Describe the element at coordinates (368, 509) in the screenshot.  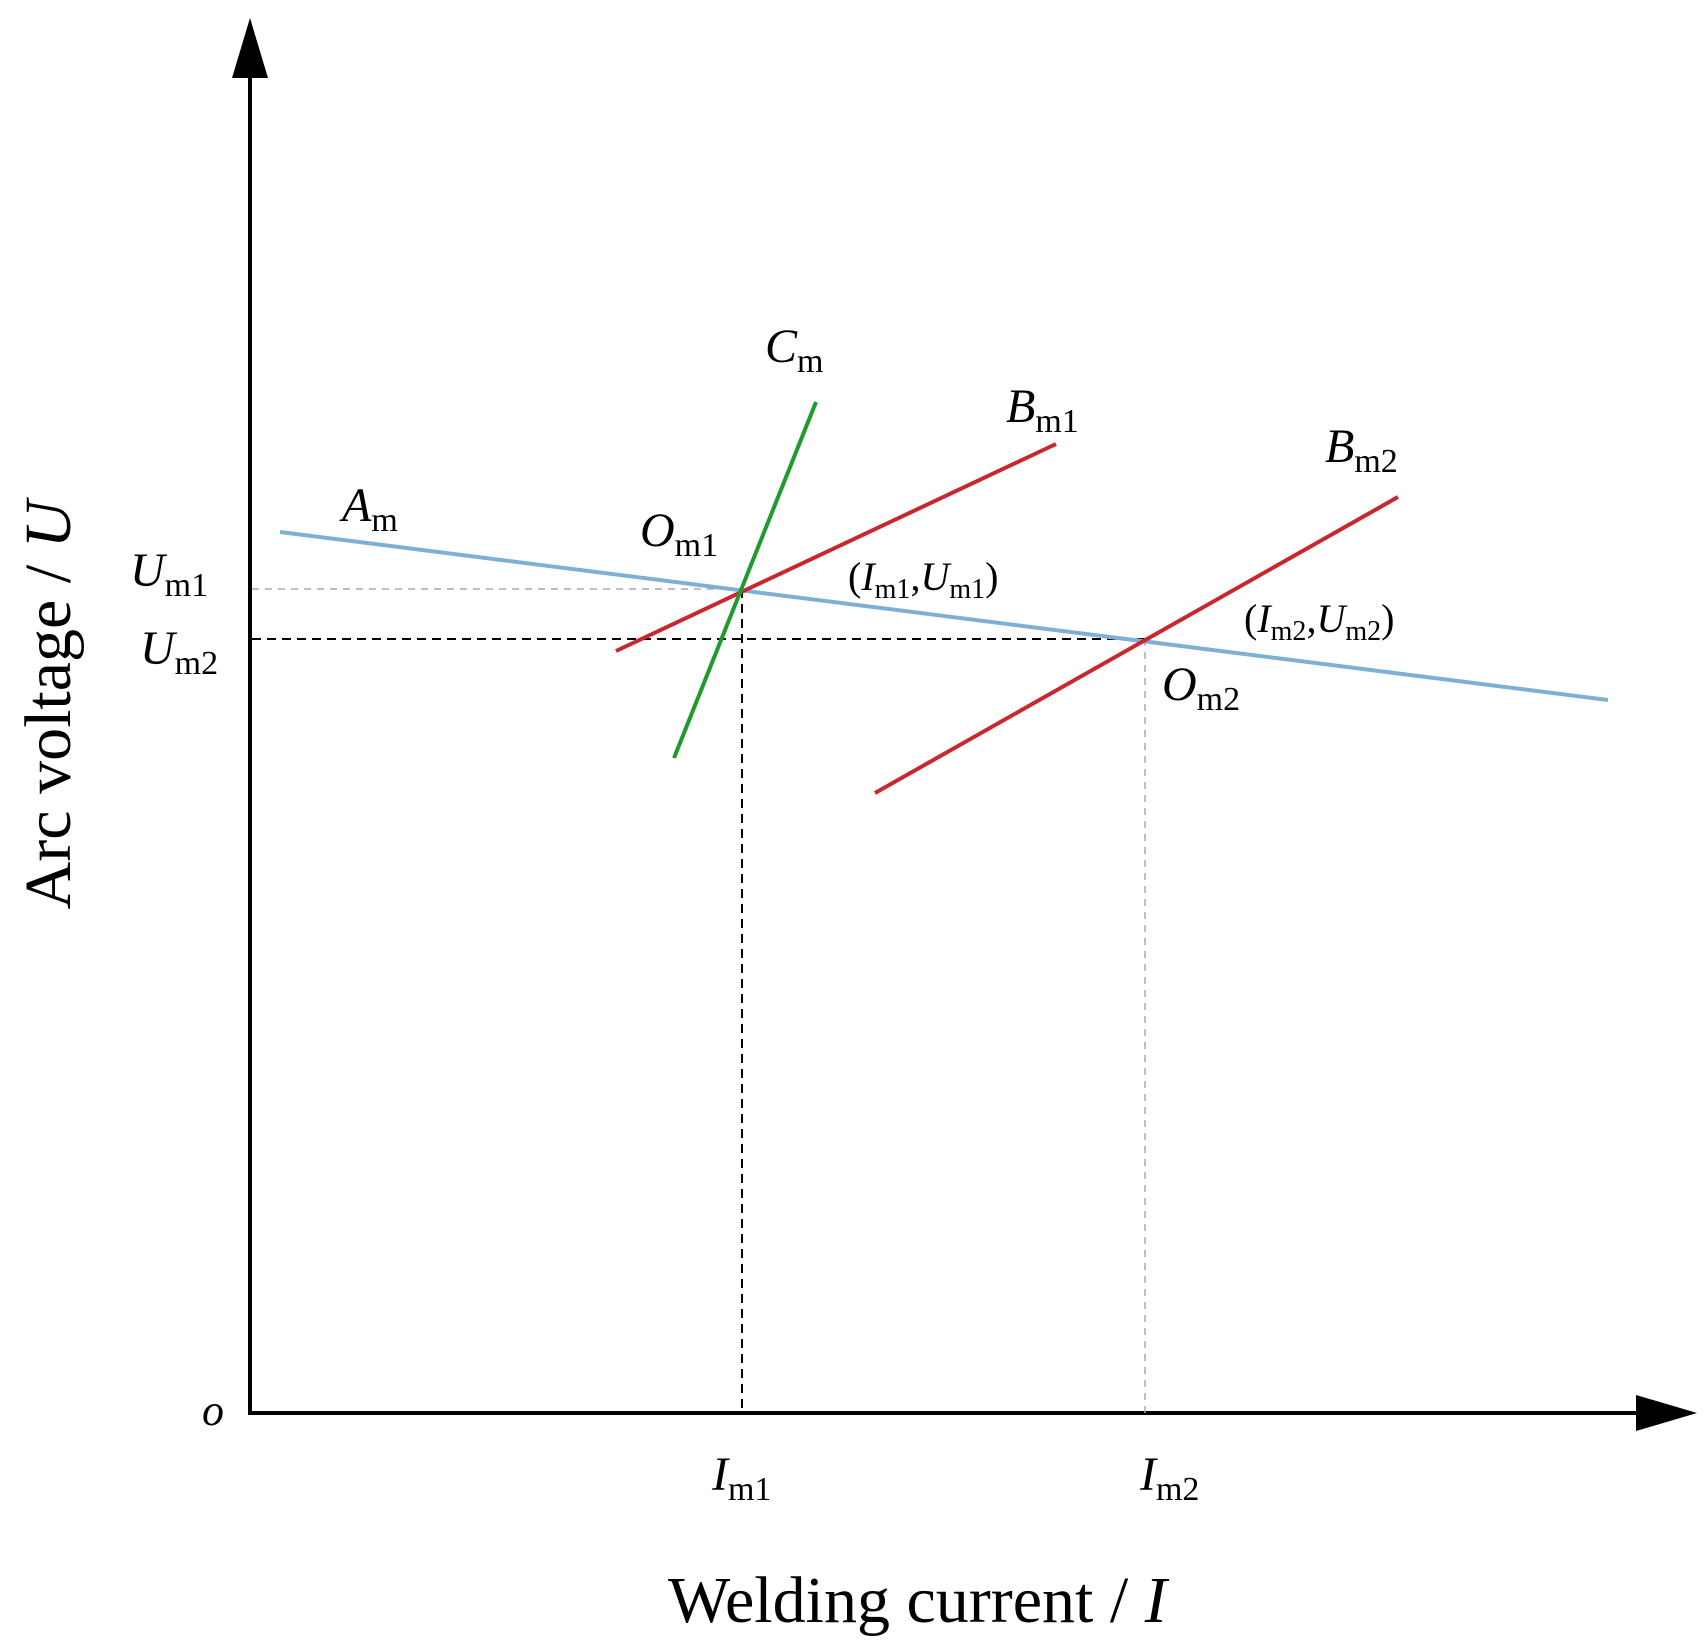
I see `curve-a-label: Am` at that location.